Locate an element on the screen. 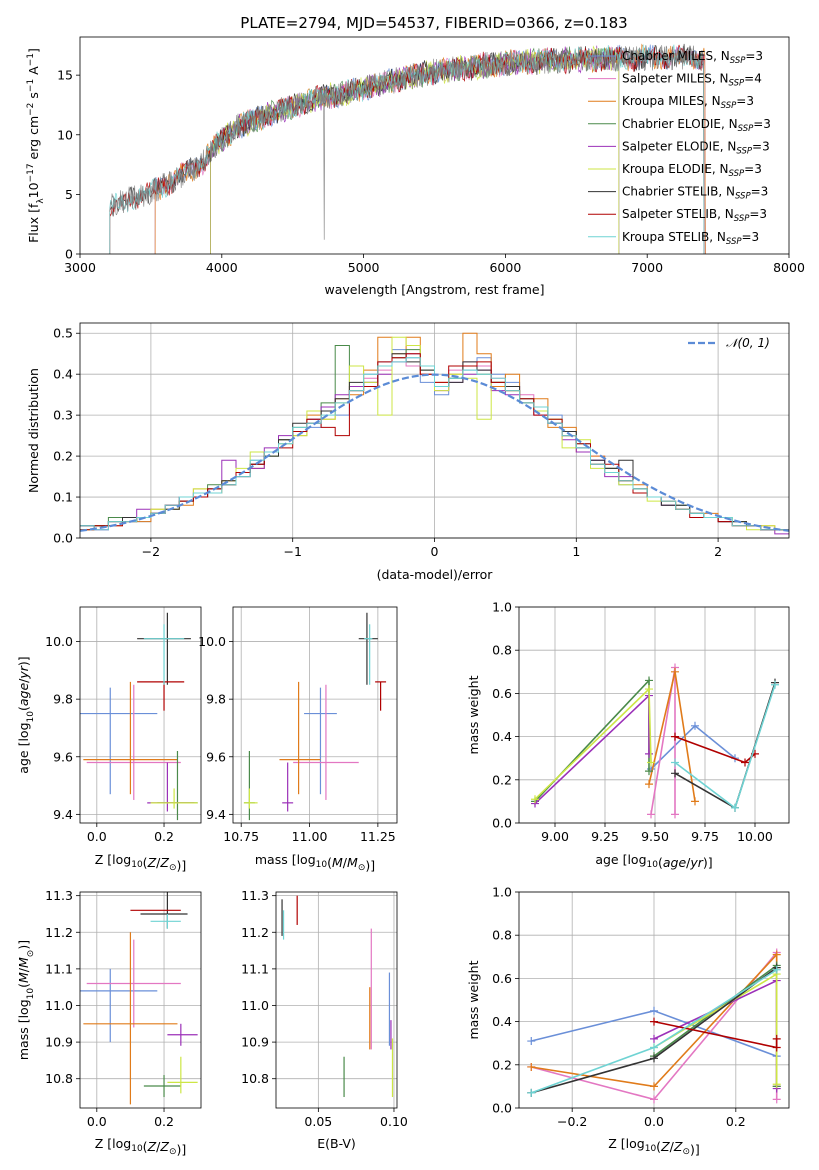  y-tick-label: 11.3 is located at coordinates (59, 895).